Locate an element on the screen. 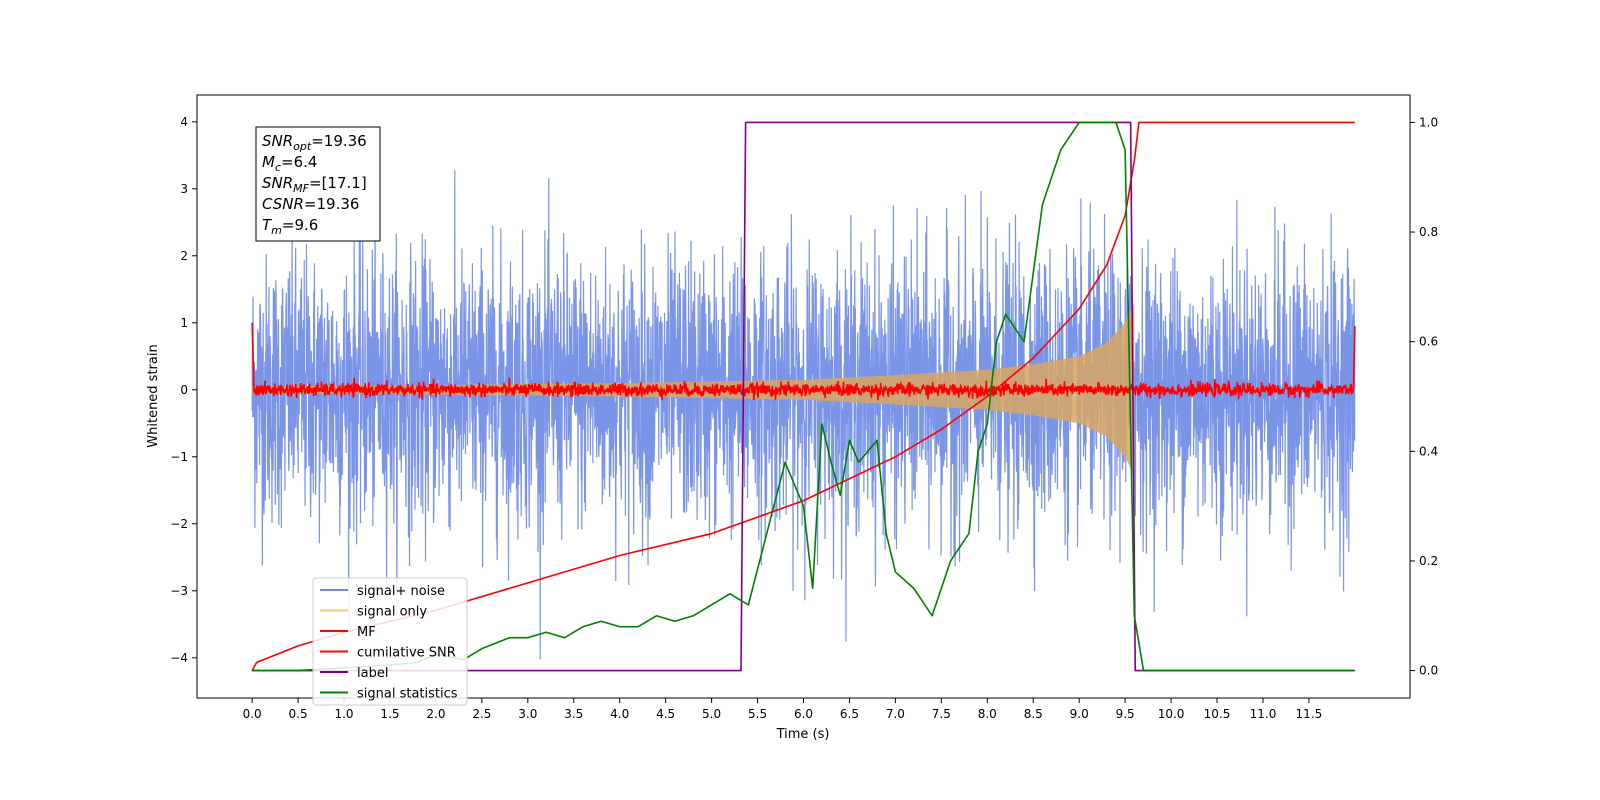  y-tick-label-left: 3 is located at coordinates (184, 189).